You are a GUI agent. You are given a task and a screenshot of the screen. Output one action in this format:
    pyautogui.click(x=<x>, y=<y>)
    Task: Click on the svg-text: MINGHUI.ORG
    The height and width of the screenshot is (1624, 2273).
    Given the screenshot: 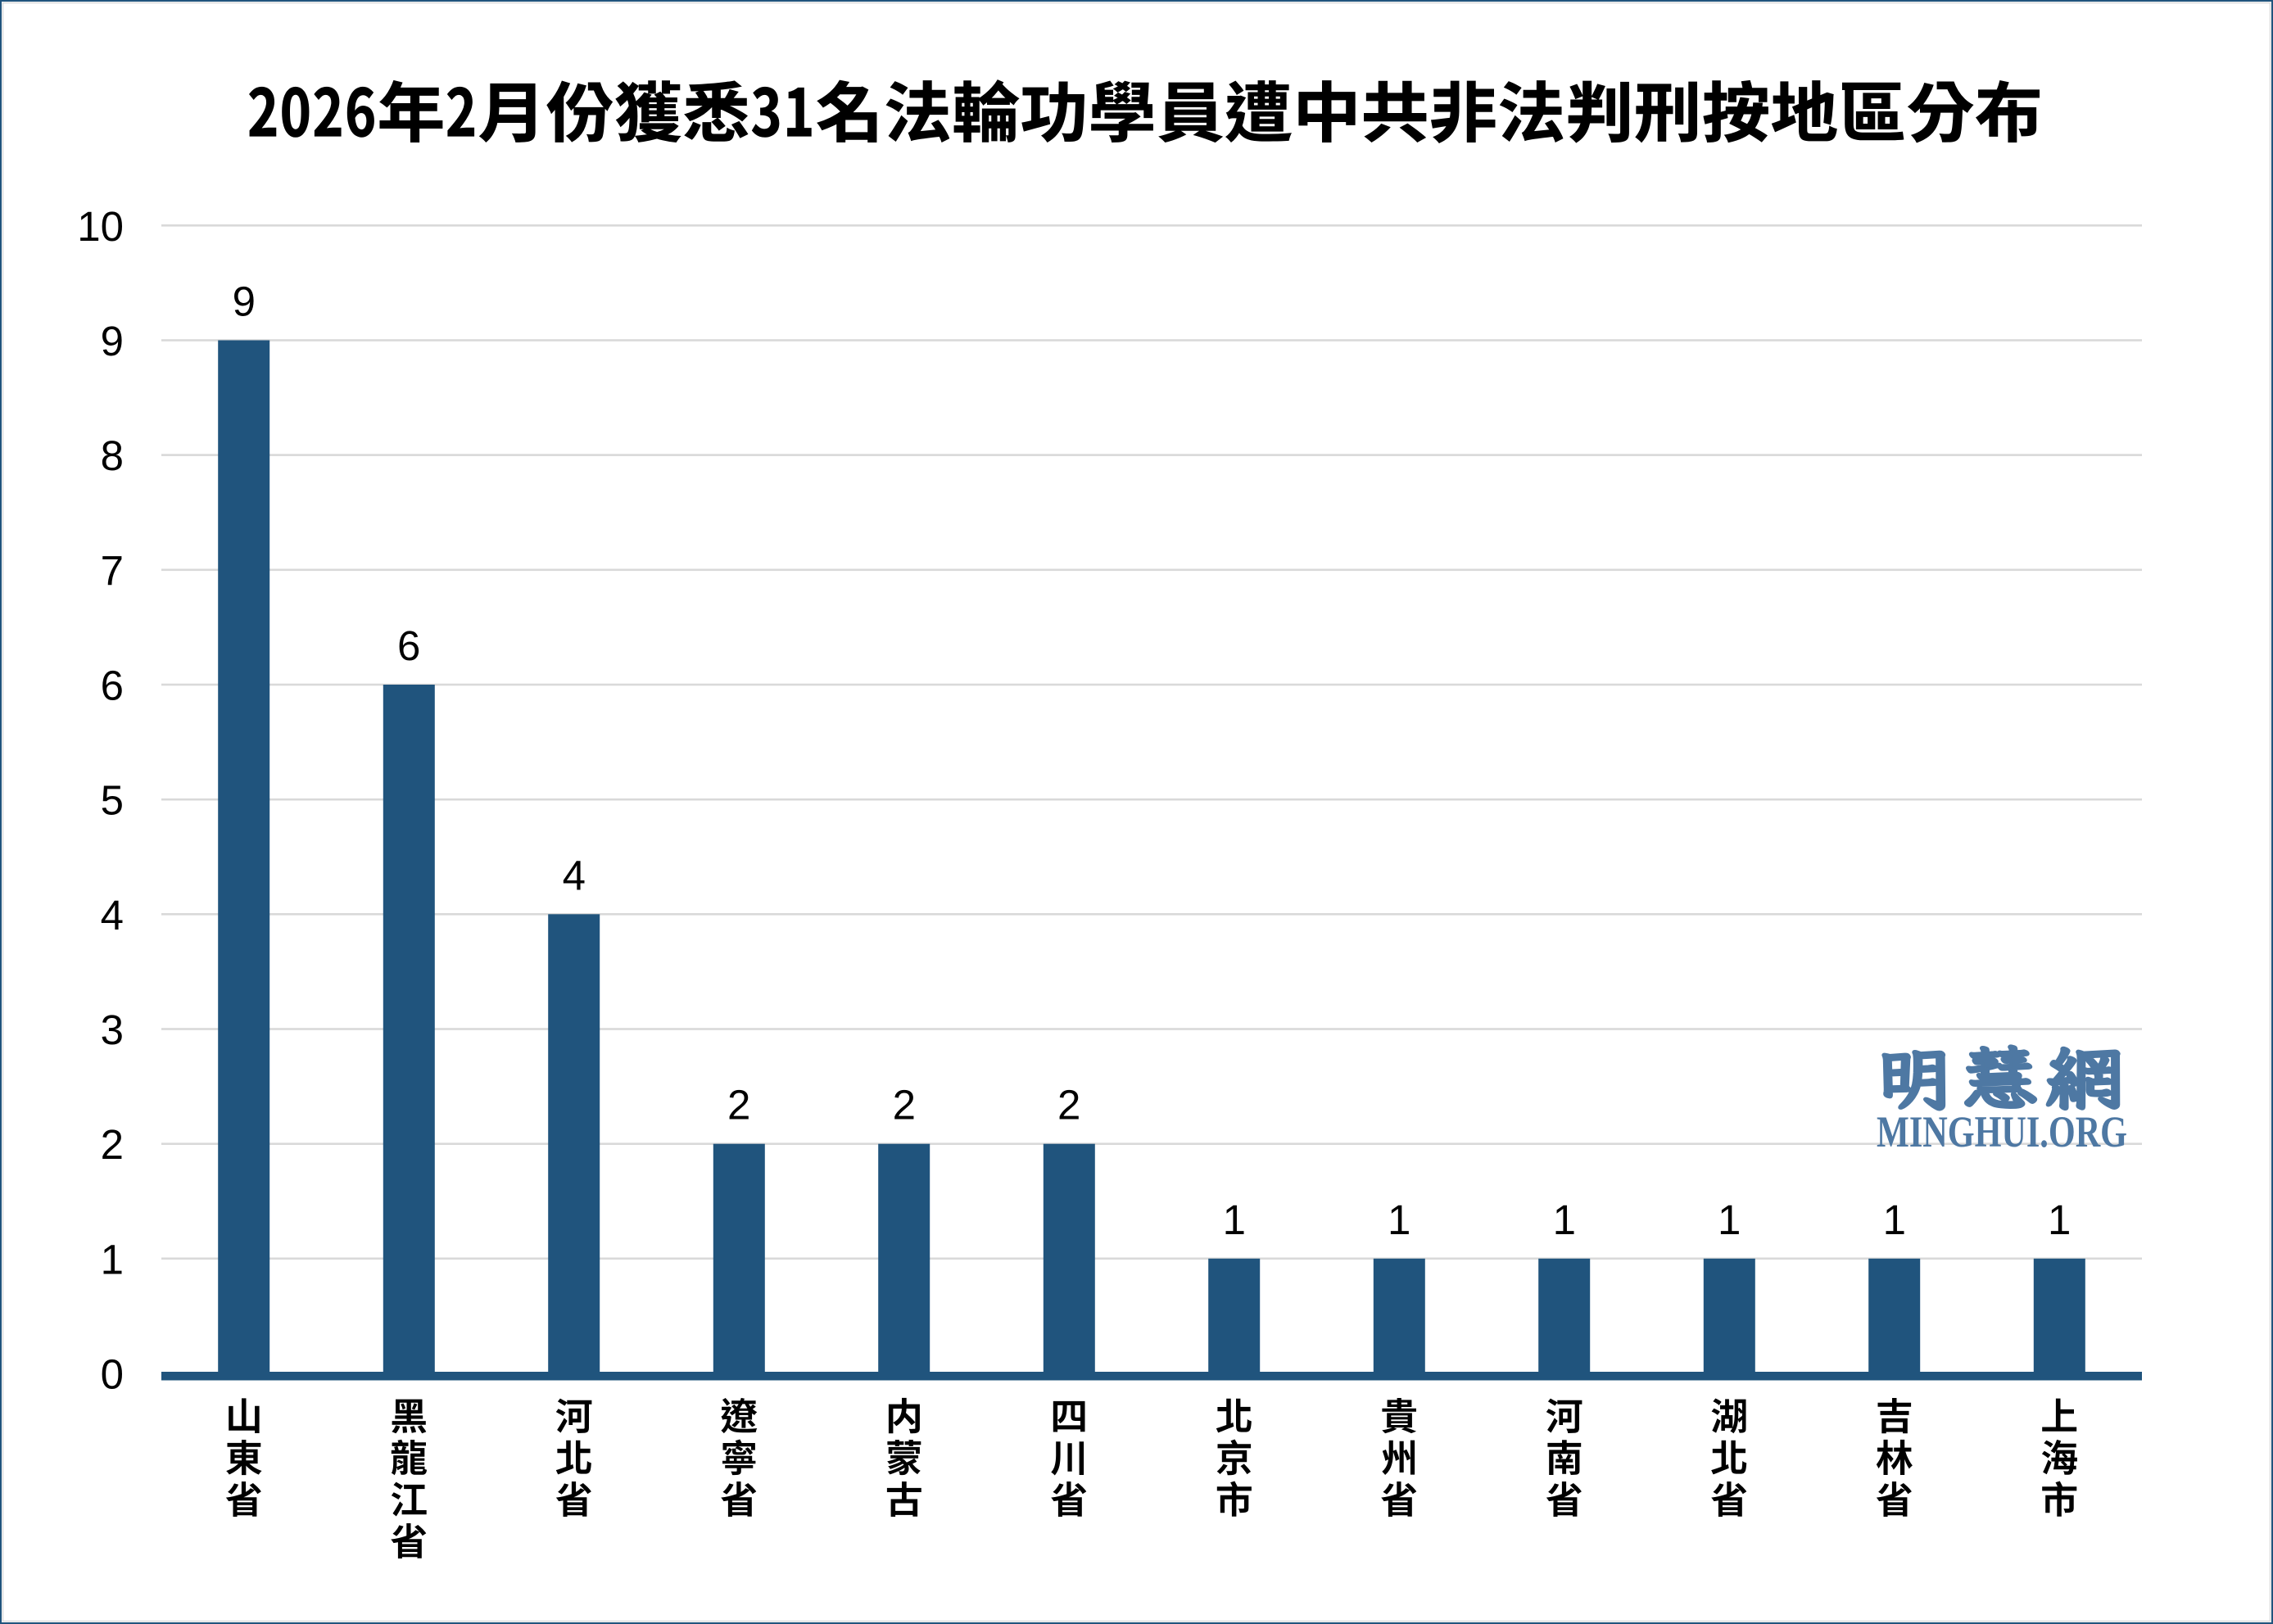 What is the action you would take?
    pyautogui.click(x=2002, y=1131)
    